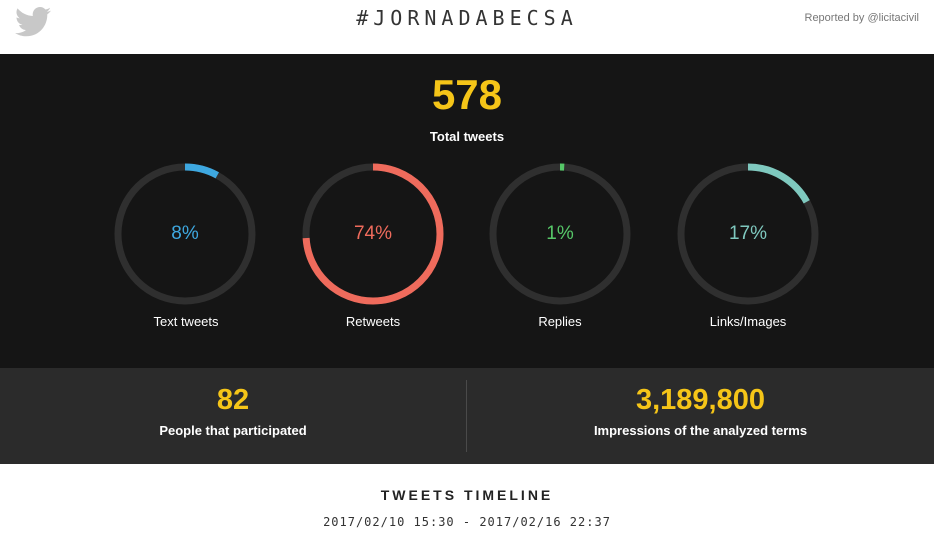 This screenshot has height=541, width=934. I want to click on participants-value: 82, so click(233, 400).